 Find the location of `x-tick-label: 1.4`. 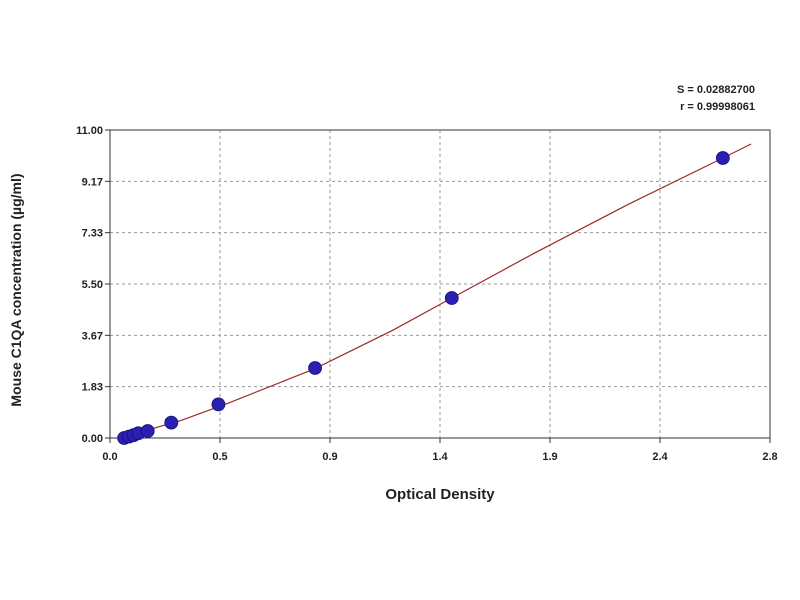

x-tick-label: 1.4 is located at coordinates (440, 457).